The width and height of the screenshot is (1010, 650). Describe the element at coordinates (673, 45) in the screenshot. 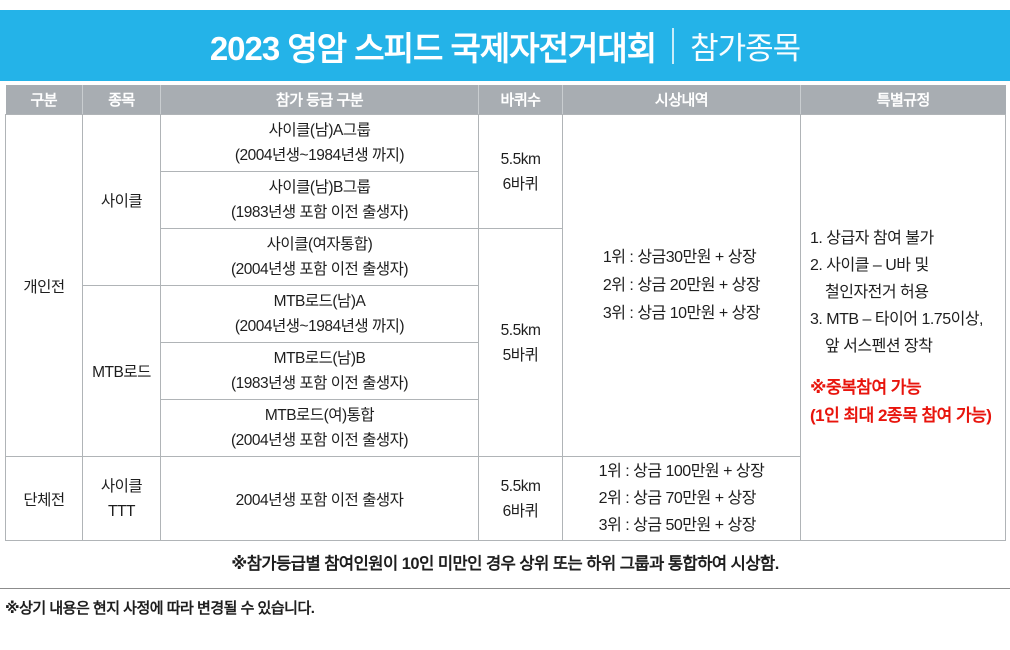

I see `title-divider` at that location.